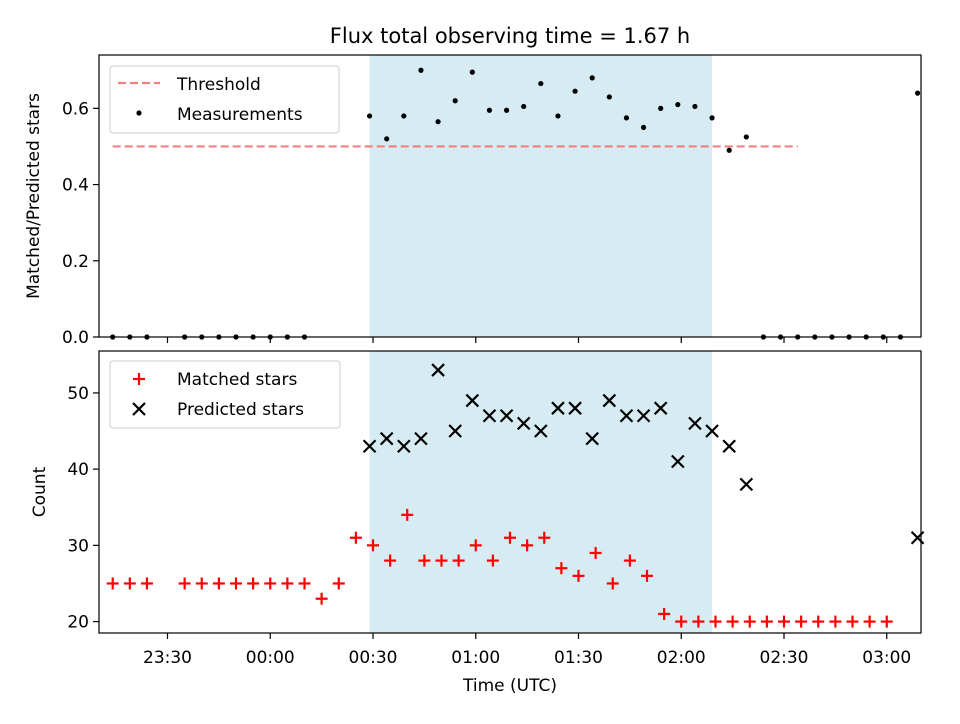 This screenshot has height=724, width=960. Describe the element at coordinates (75, 186) in the screenshot. I see `y-tick-label: 0.4` at that location.